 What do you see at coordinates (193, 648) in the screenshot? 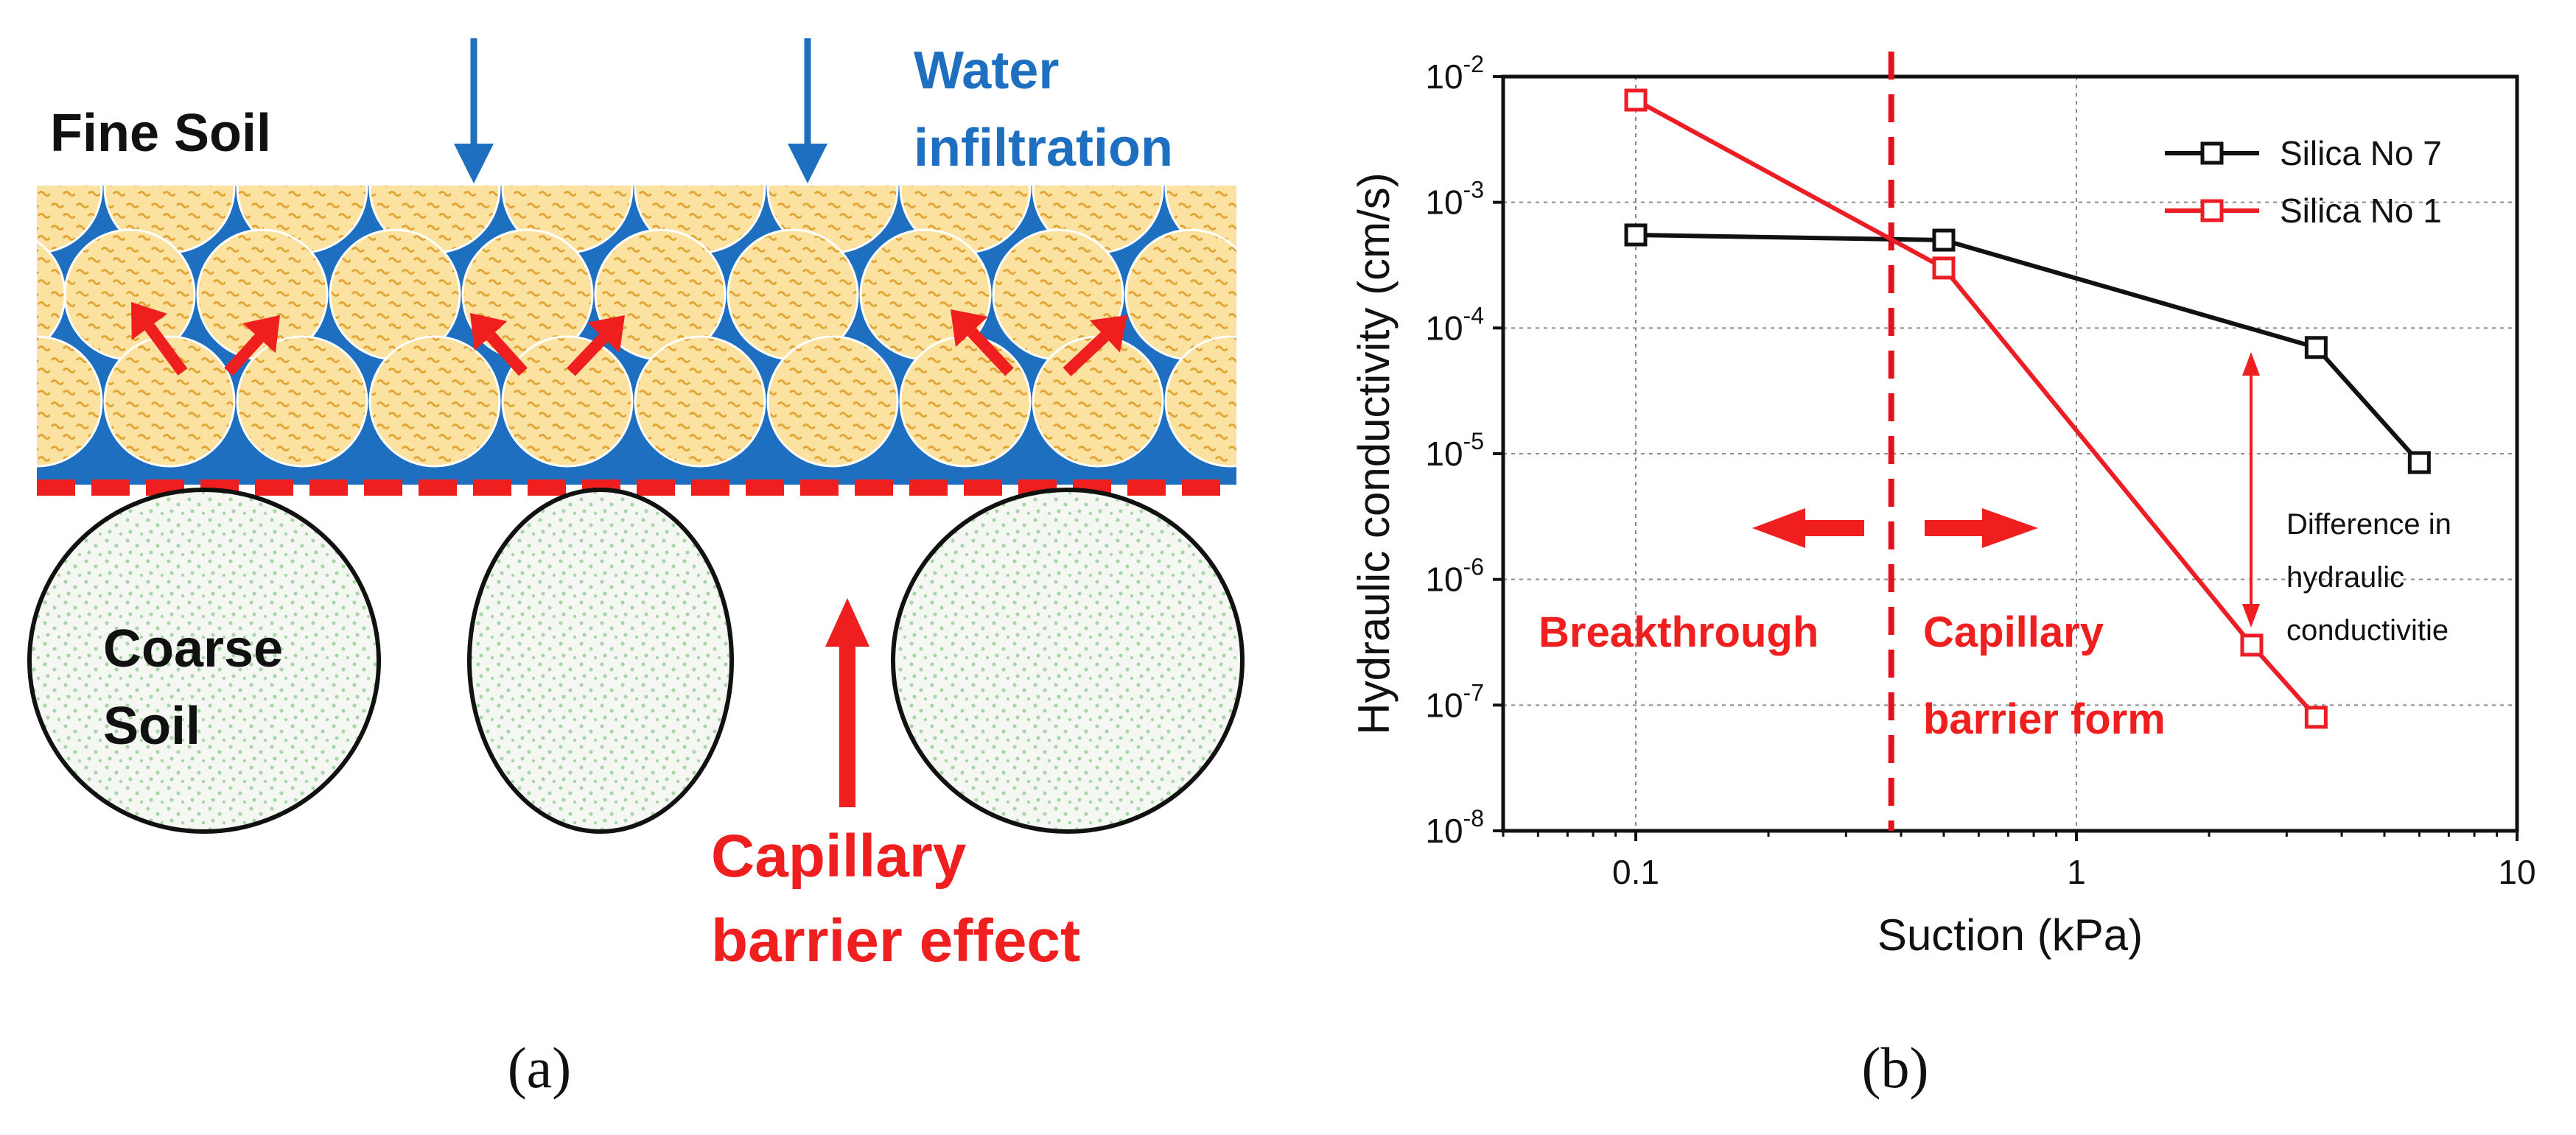
I see `coarse-soil-line1: Coarse` at bounding box center [193, 648].